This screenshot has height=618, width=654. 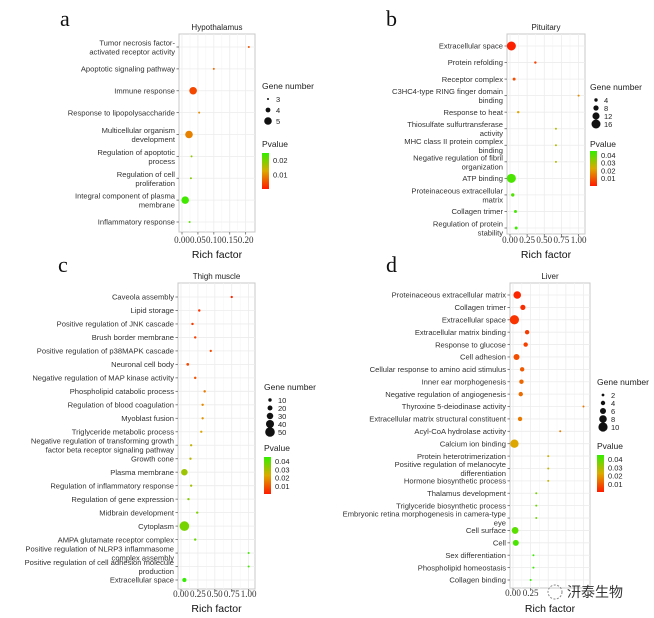 What do you see at coordinates (445, 394) in the screenshot?
I see `category-label-line: Negative regulation of angiogenesis` at bounding box center [445, 394].